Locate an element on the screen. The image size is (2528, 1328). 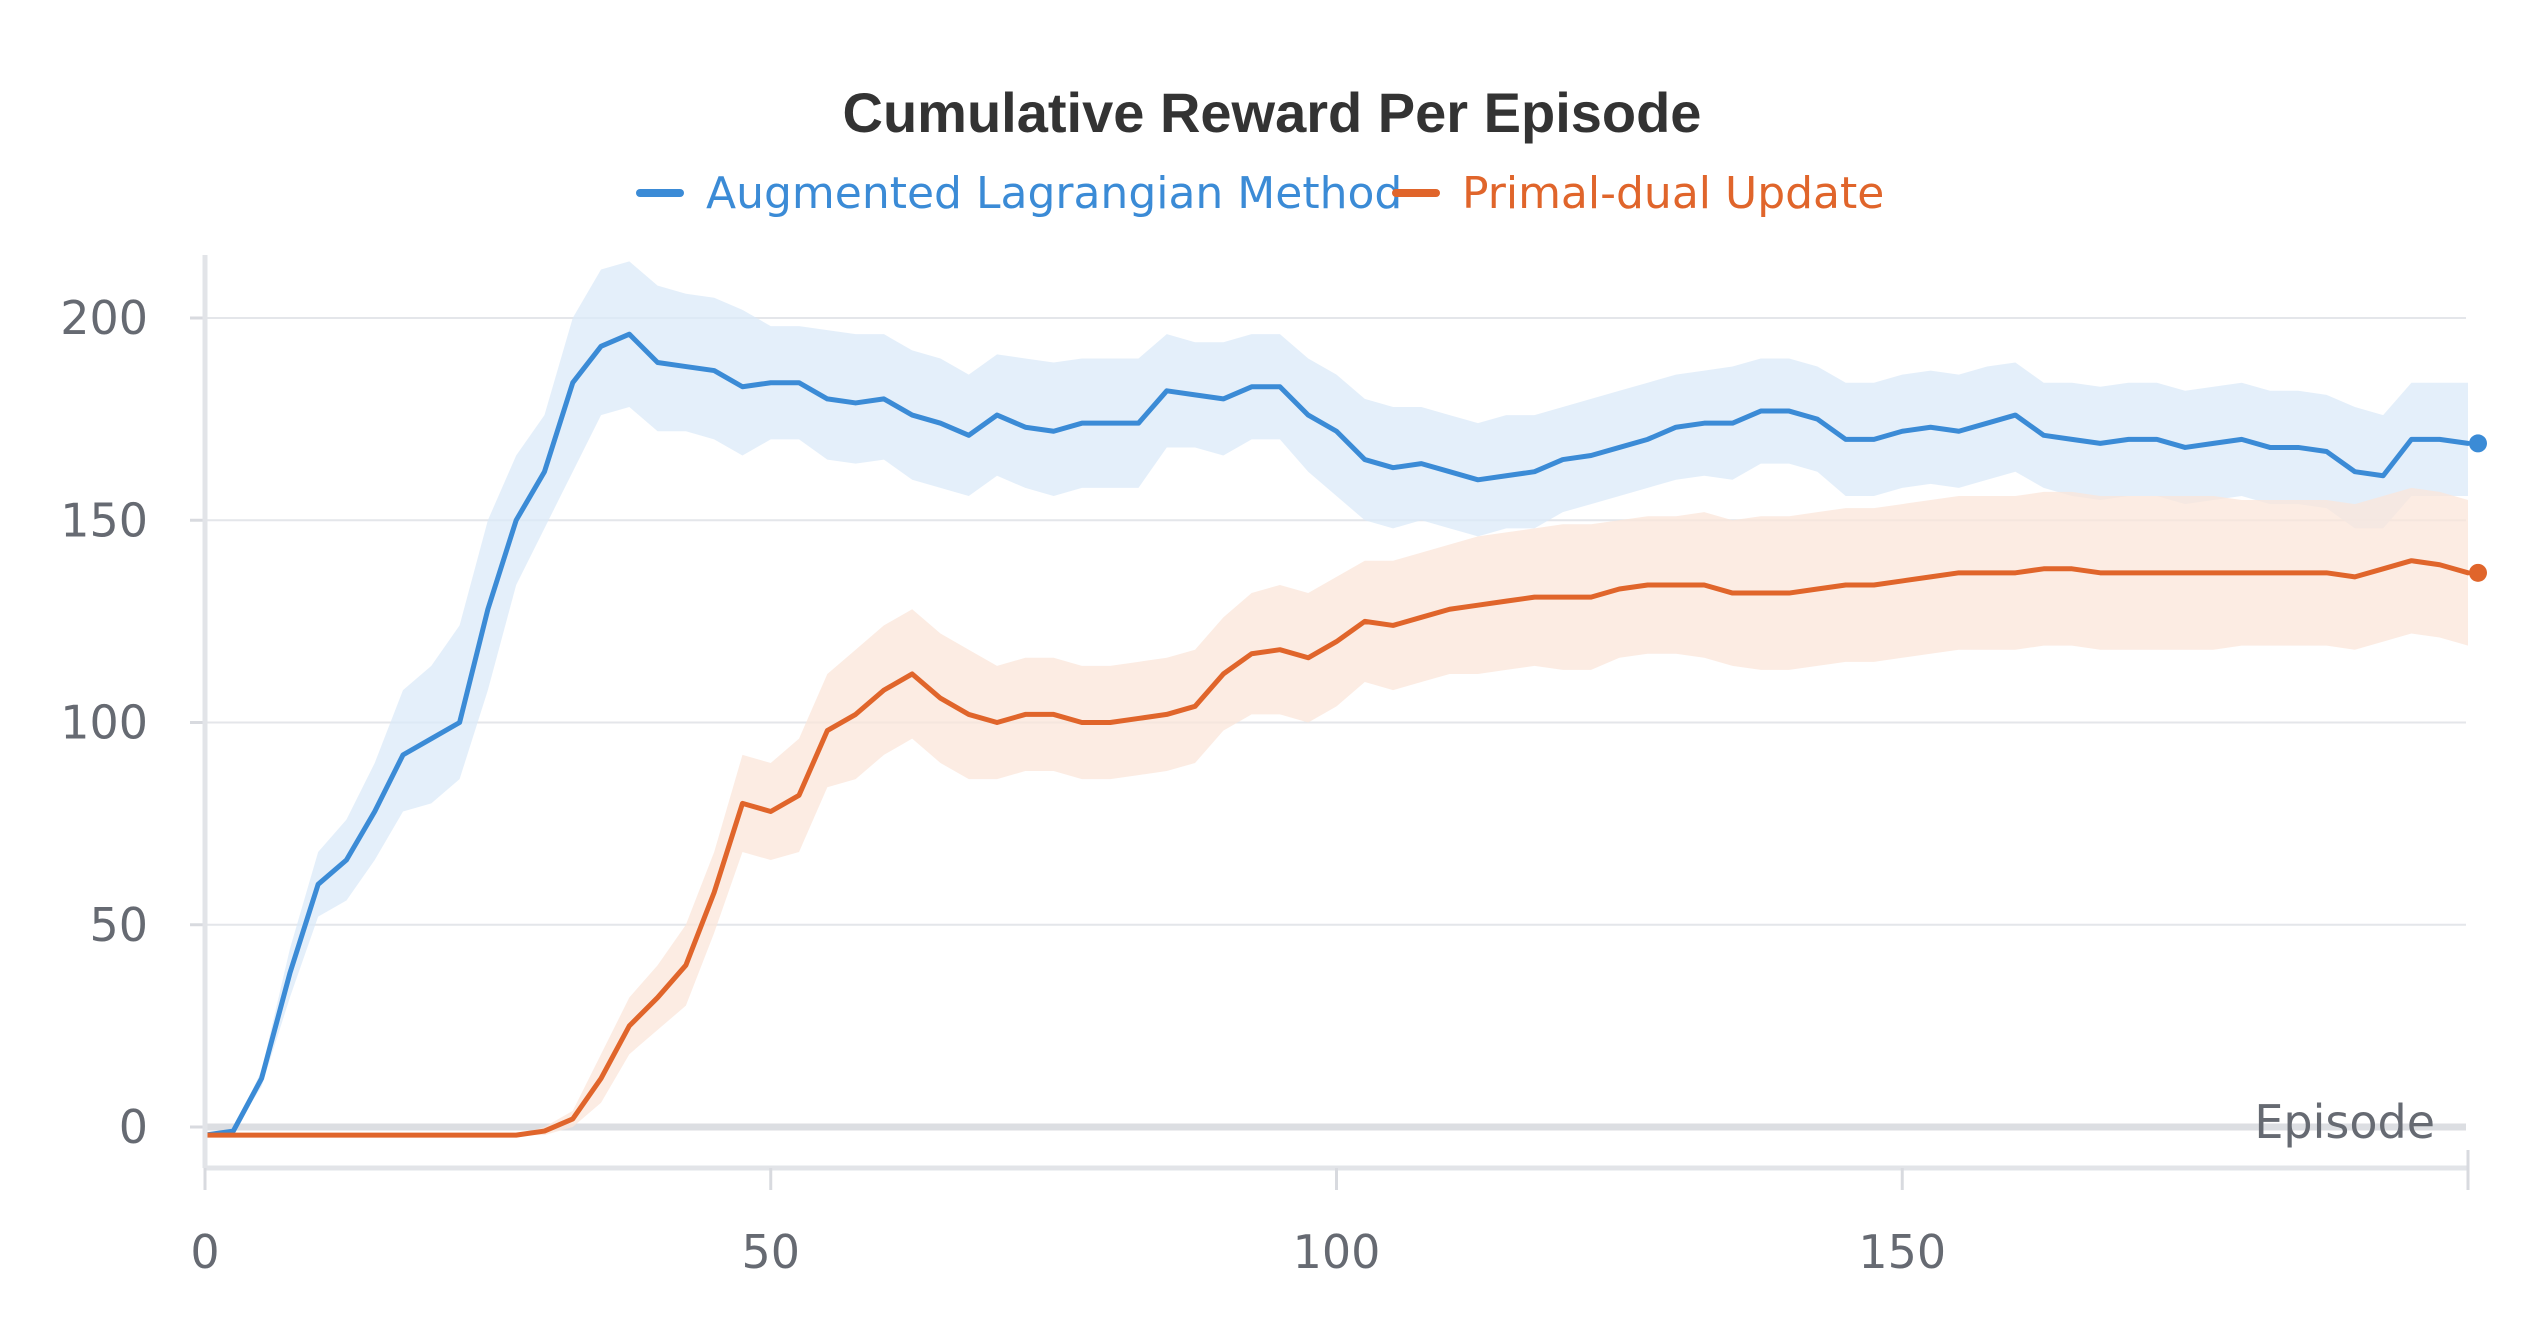
y-tick-label-100: 100 is located at coordinates (104, 723).